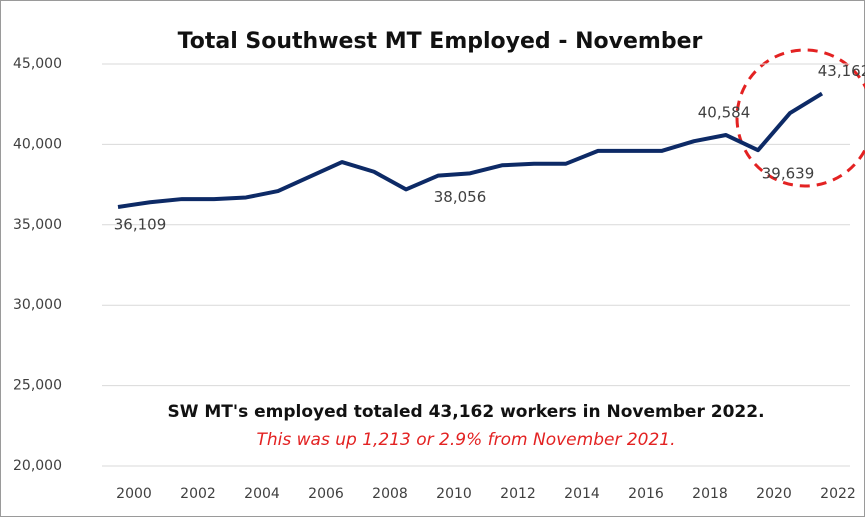 Image resolution: width=865 pixels, height=517 pixels. Describe the element at coordinates (37, 466) in the screenshot. I see `y-tick-label: 20,000` at that location.